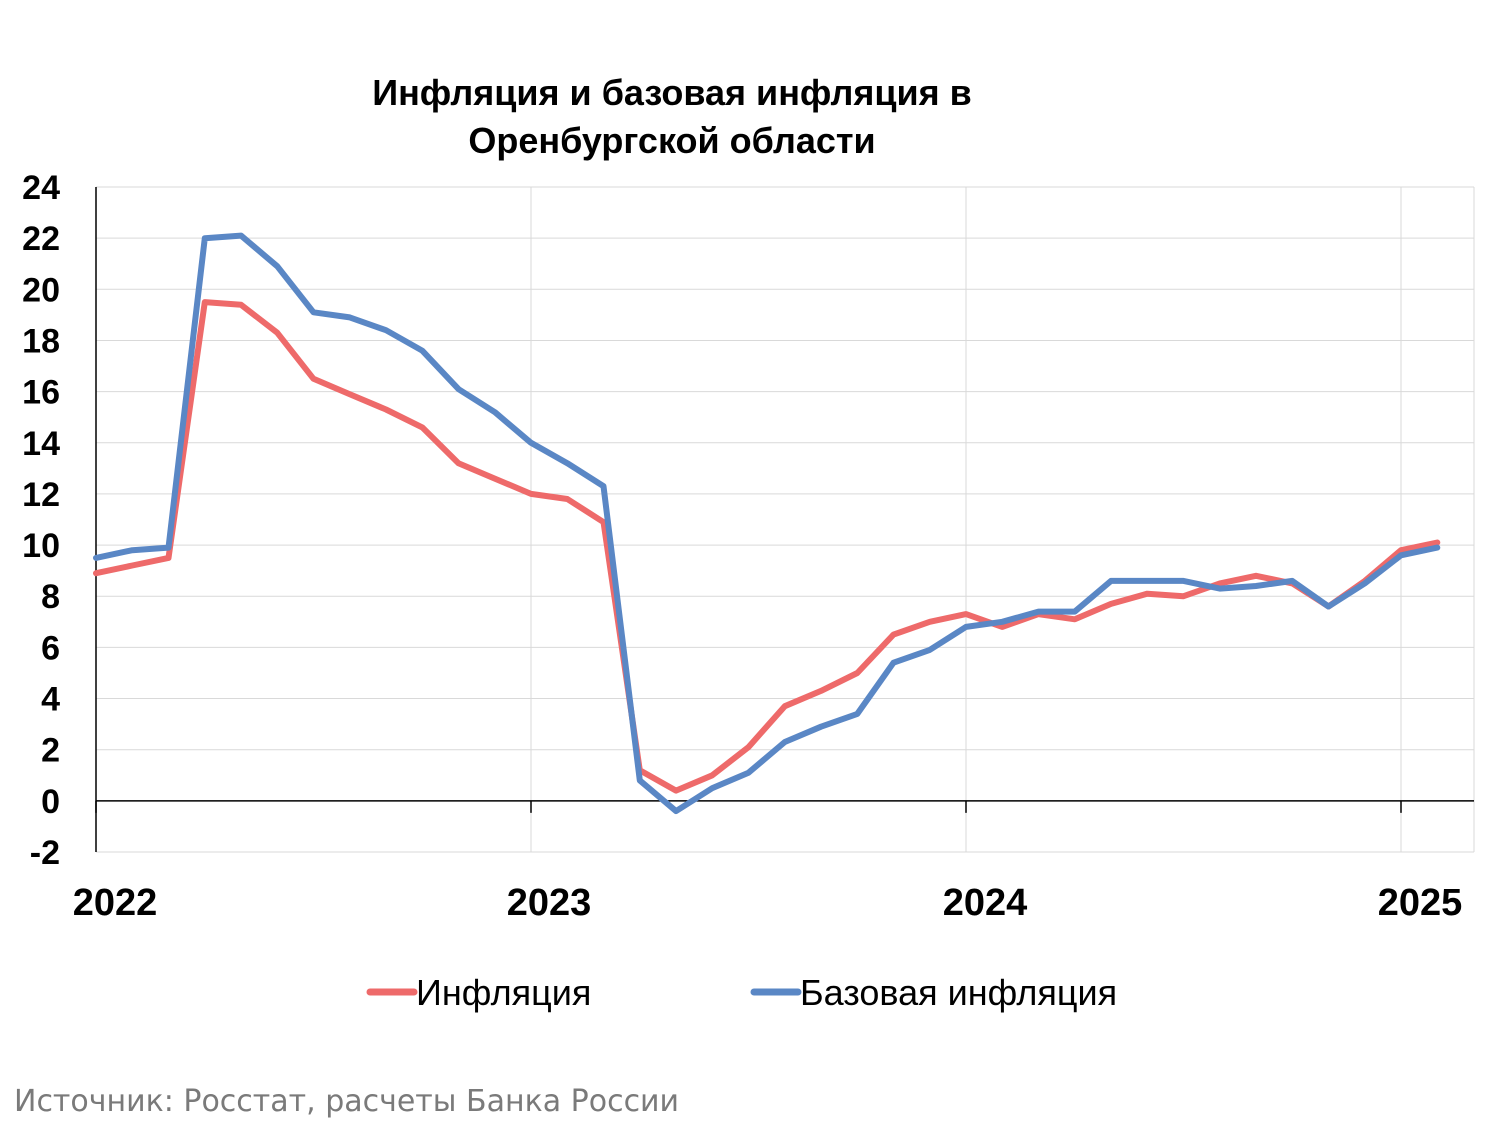 Image resolution: width=1499 pixels, height=1125 pixels. What do you see at coordinates (41, 444) in the screenshot?
I see `y-tick-label: 14` at bounding box center [41, 444].